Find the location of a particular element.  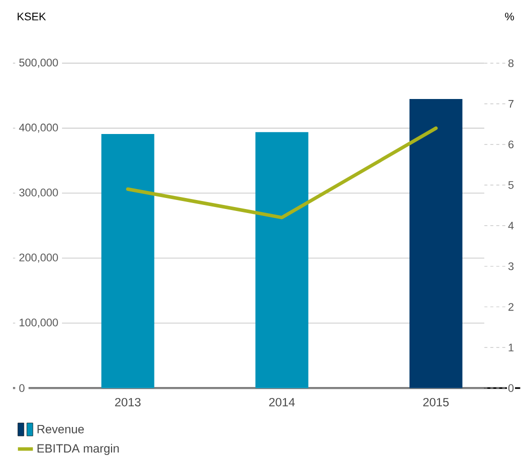

legend-label: Revenue is located at coordinates (61, 429).